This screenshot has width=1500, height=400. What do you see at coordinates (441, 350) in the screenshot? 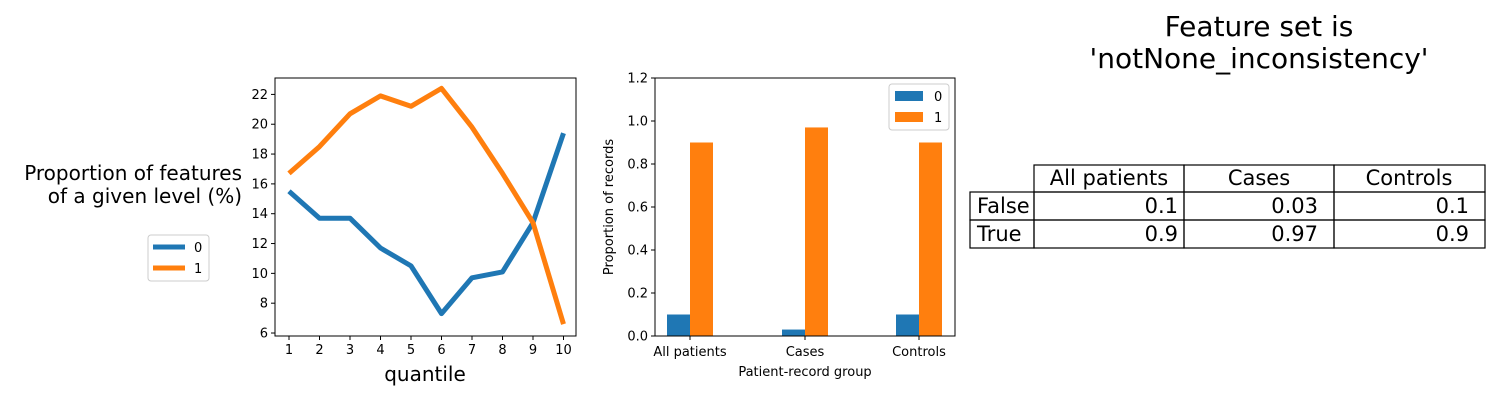
I see `line-chart-x-tick-label: 6` at bounding box center [441, 350].